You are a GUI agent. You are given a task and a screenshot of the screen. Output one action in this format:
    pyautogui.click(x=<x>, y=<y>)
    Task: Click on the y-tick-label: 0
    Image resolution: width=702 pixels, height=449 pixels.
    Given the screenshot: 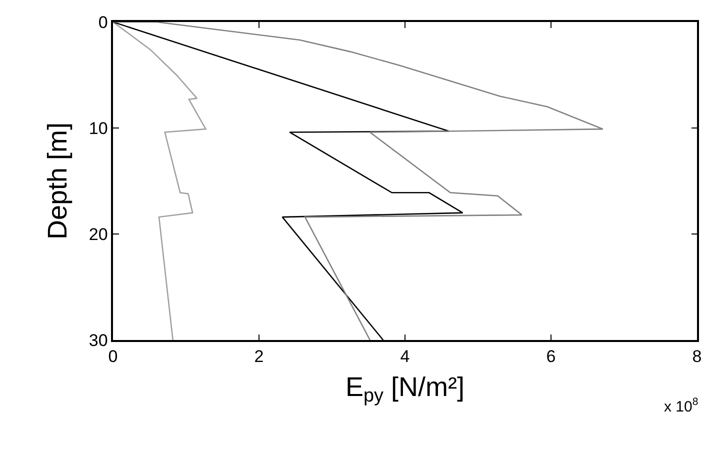 What is the action you would take?
    pyautogui.click(x=103, y=22)
    